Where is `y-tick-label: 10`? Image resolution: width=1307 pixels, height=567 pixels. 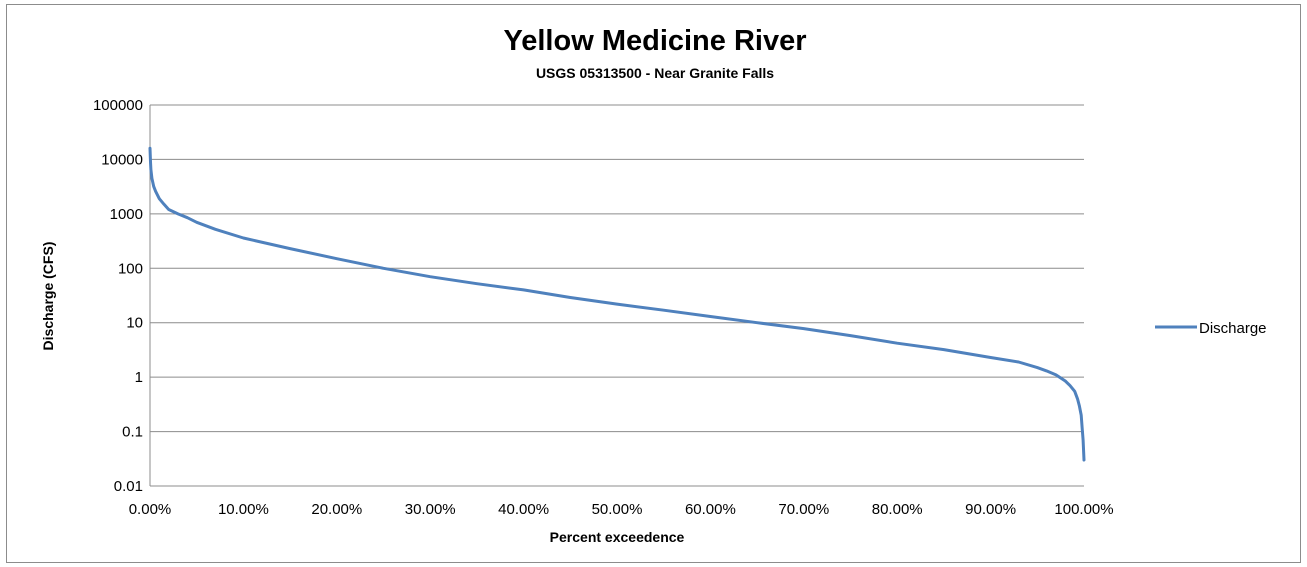
y-tick-label: 10 is located at coordinates (134, 323).